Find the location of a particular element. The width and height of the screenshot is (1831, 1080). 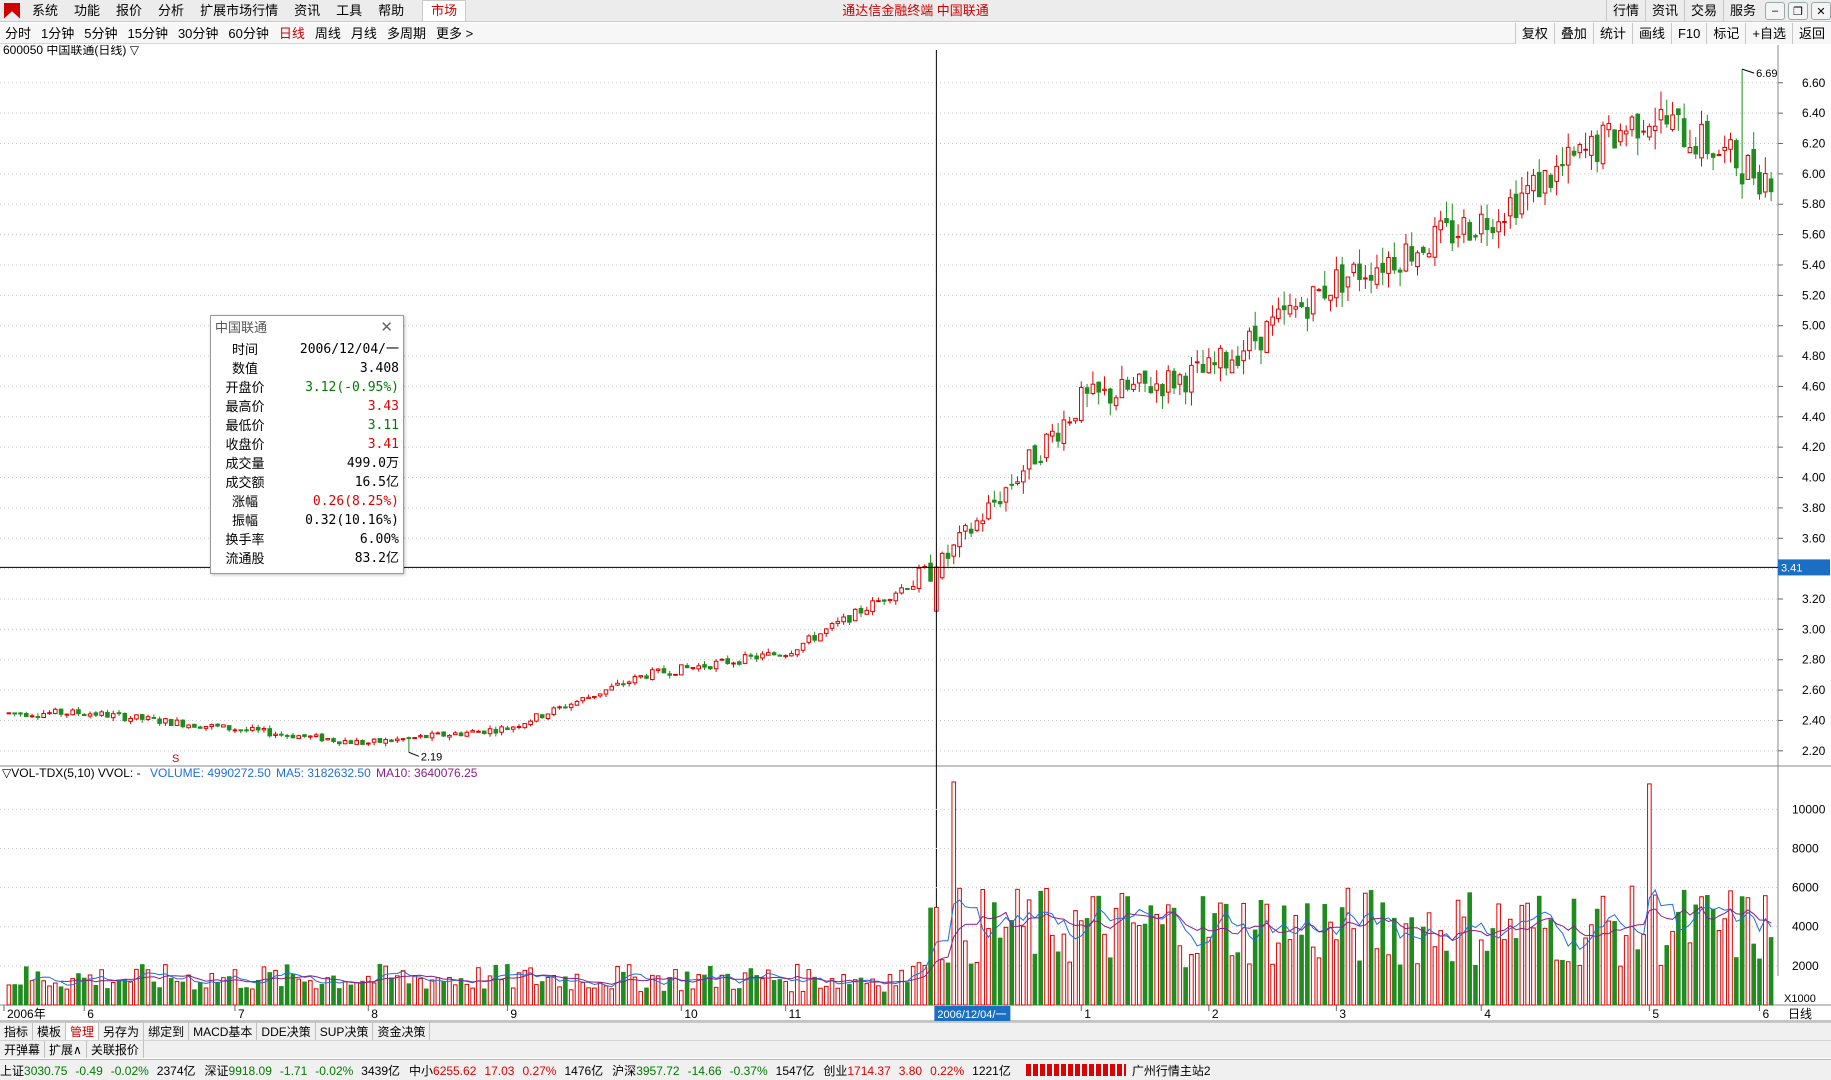

period-tab: 30分钟 is located at coordinates (198, 33).